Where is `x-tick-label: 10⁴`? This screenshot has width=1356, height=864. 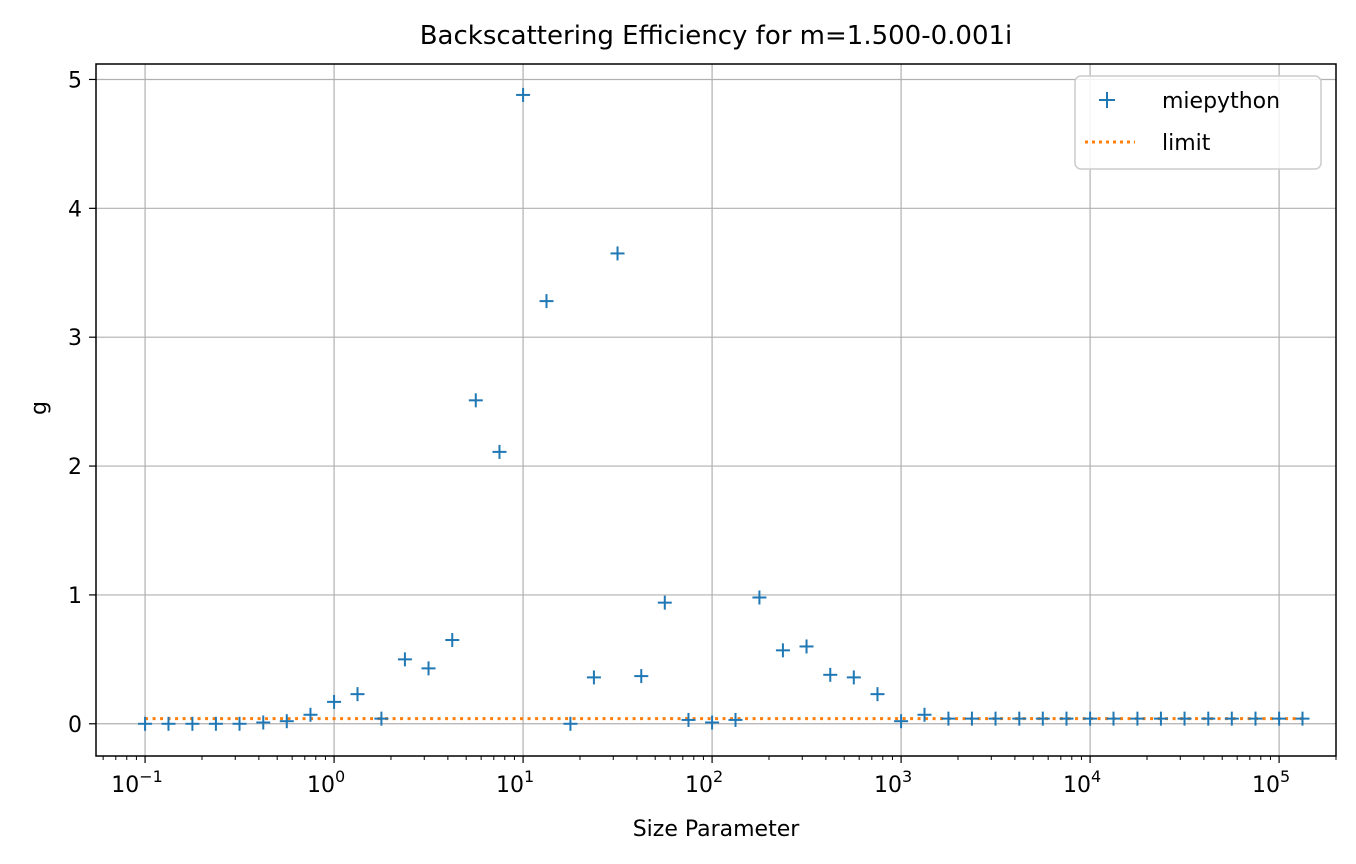 x-tick-label: 10⁴ is located at coordinates (1082, 782).